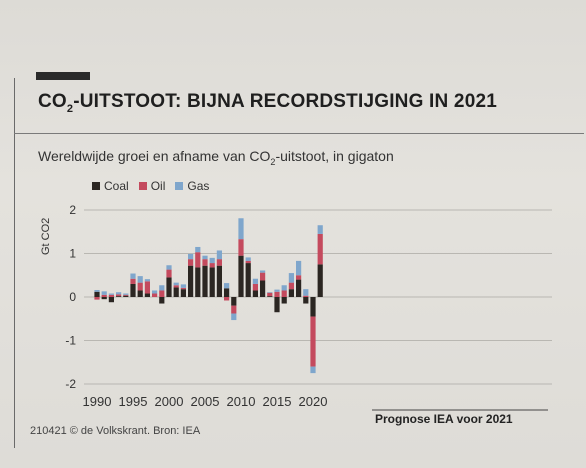 Image resolution: width=586 pixels, height=468 pixels. I want to click on bar-gas-2011, so click(248, 259).